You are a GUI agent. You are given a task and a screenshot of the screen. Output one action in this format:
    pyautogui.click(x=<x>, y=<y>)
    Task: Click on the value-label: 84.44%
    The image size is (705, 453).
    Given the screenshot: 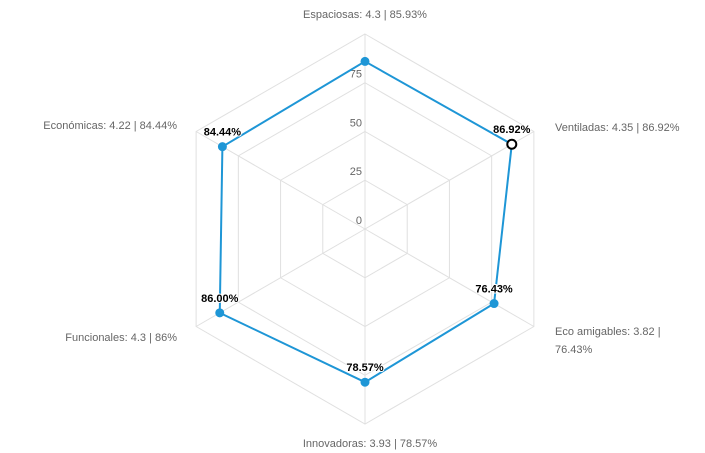 What is the action you would take?
    pyautogui.click(x=223, y=133)
    